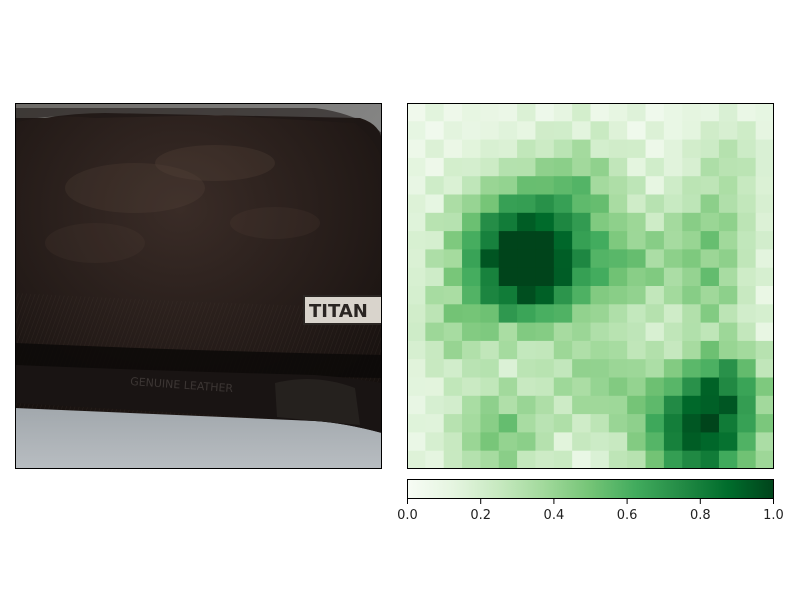  What do you see at coordinates (407, 515) in the screenshot?
I see `colorbar-tick-label: 0.0` at bounding box center [407, 515].